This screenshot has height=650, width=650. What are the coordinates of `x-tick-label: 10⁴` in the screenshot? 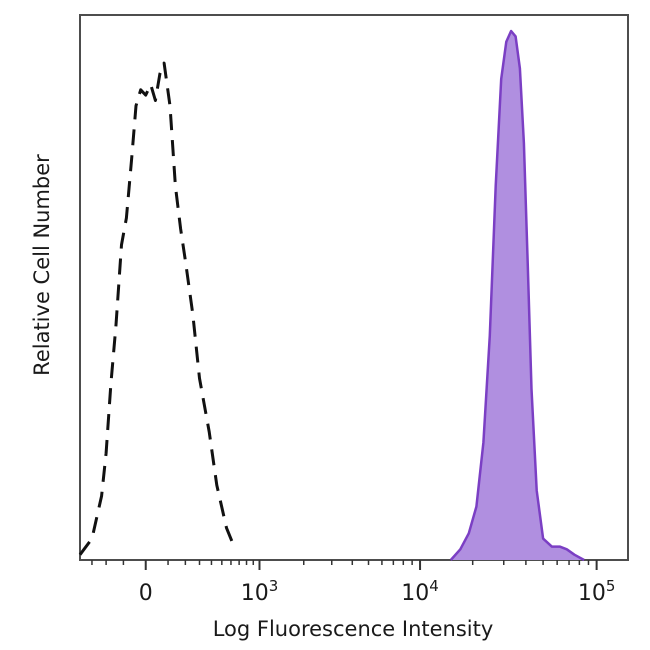 It's located at (420, 591).